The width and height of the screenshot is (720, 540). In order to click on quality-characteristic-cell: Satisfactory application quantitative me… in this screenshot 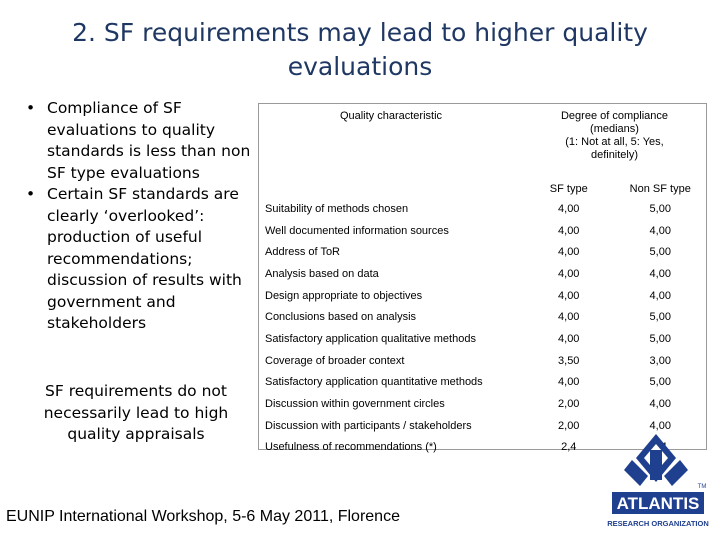, I will do `click(374, 382)`.